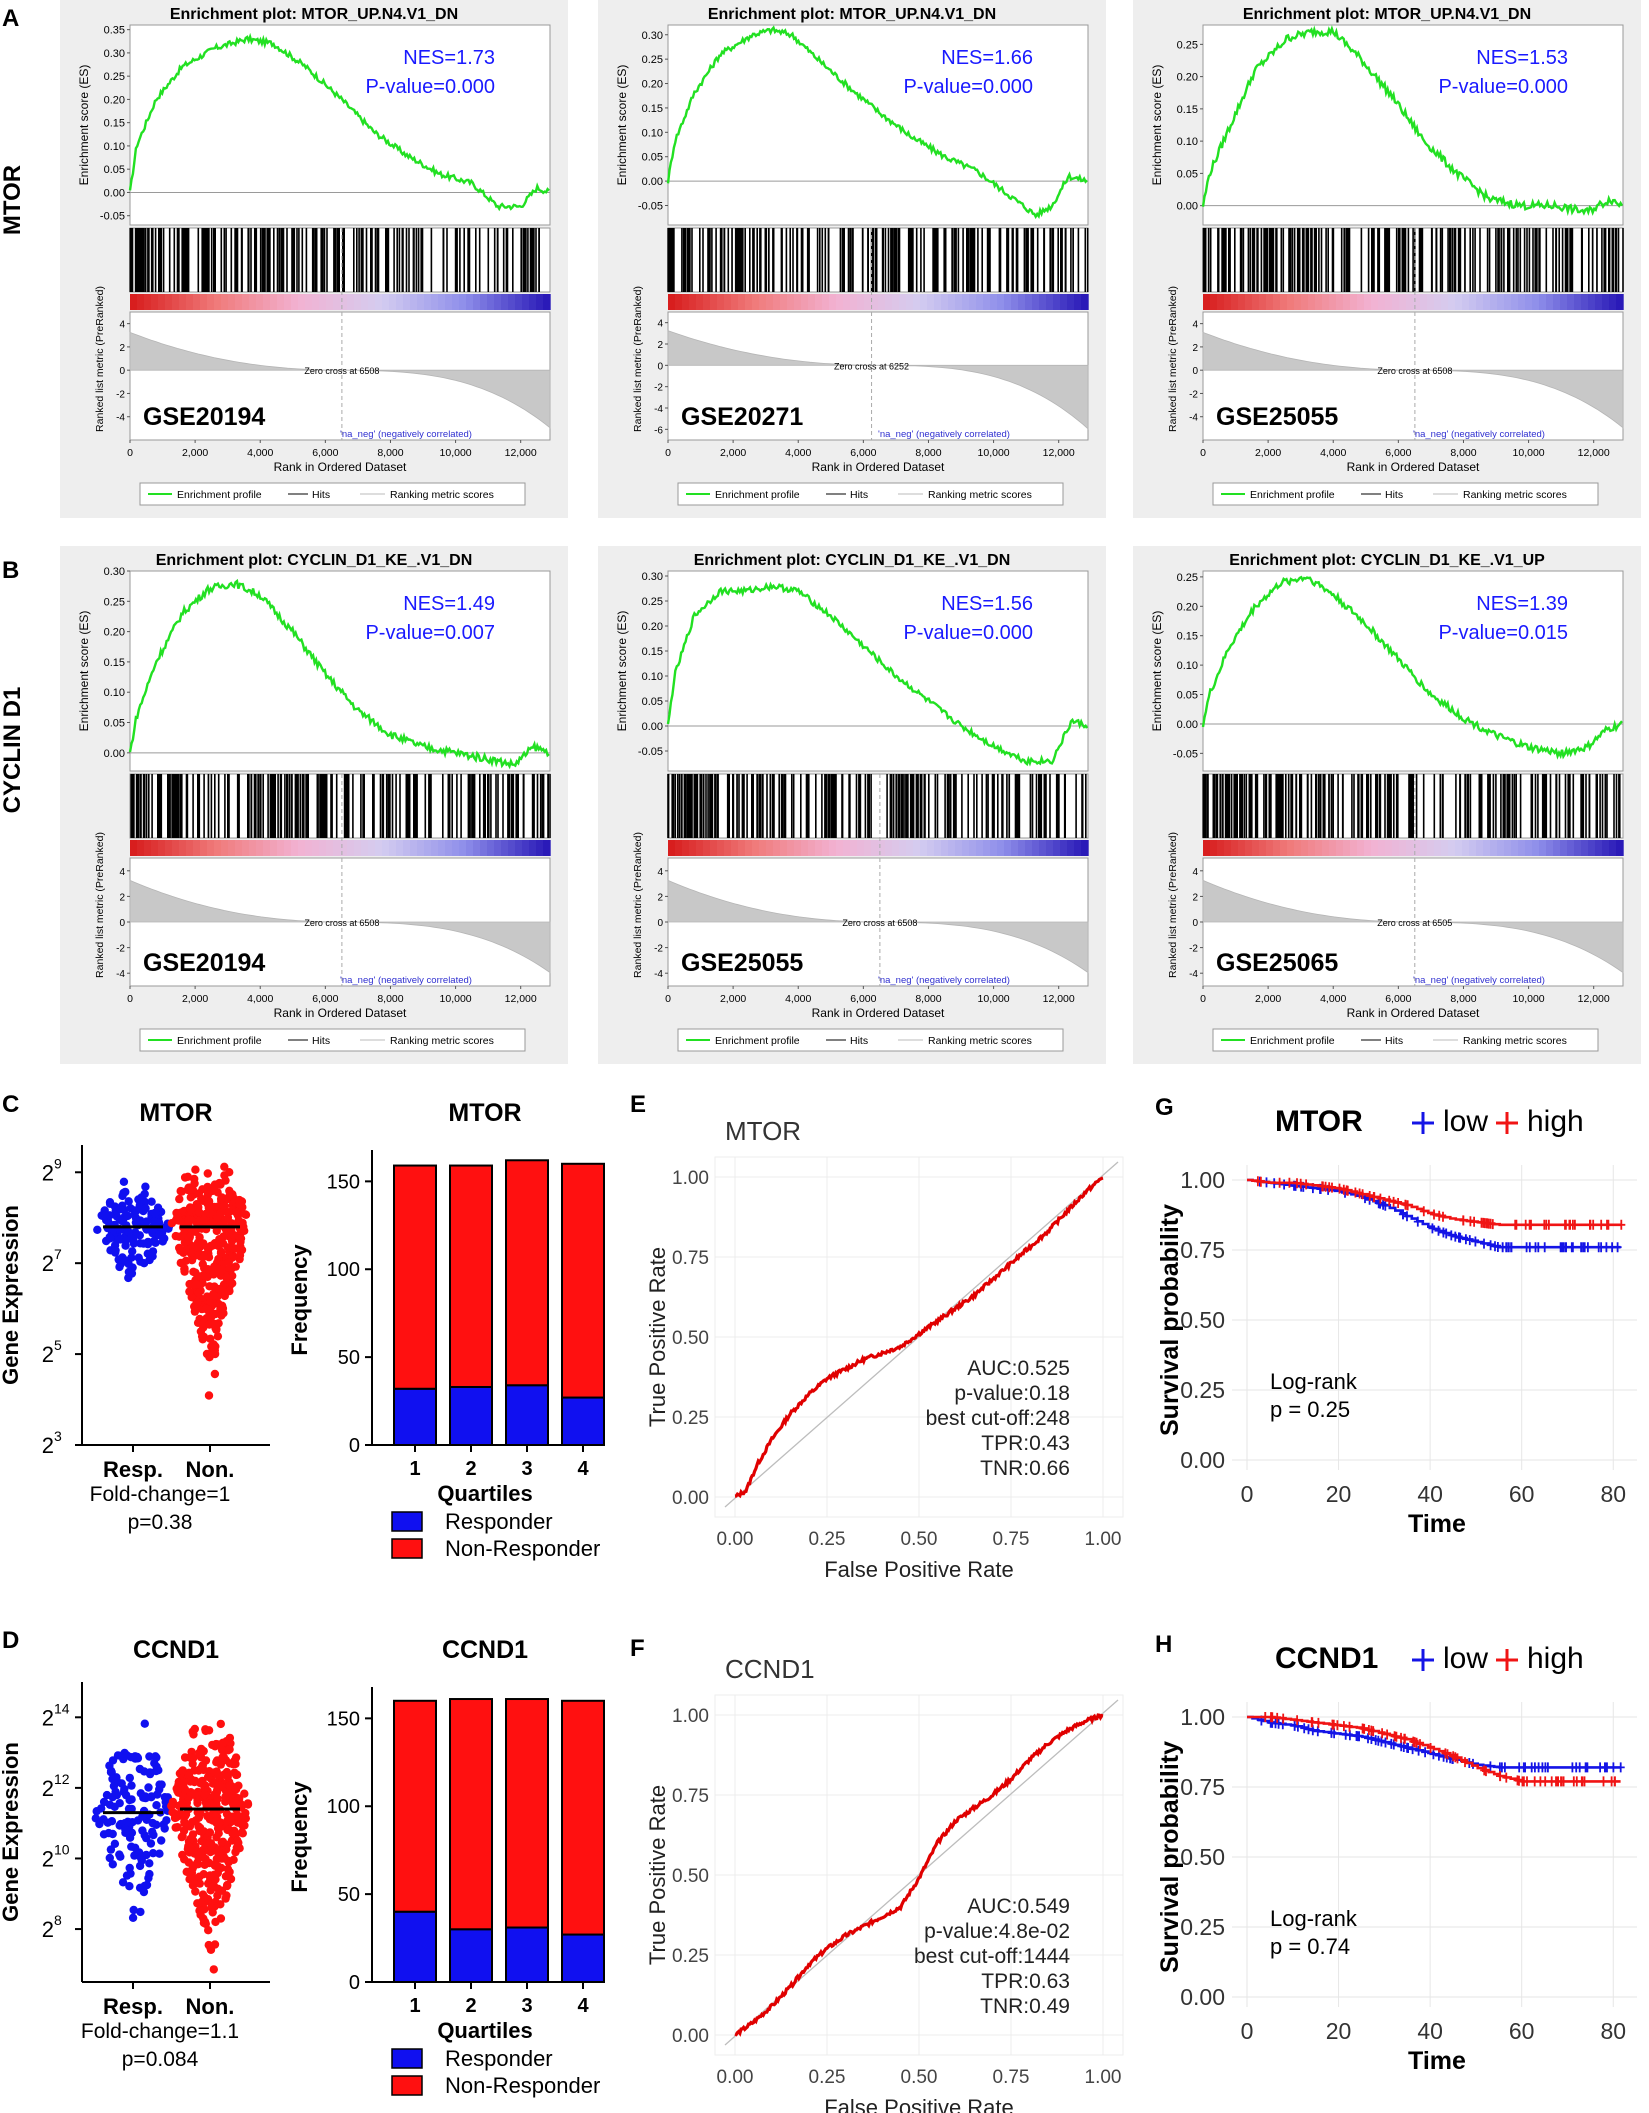  I want to click on y-tick-label: 0.50, so click(690, 1338).